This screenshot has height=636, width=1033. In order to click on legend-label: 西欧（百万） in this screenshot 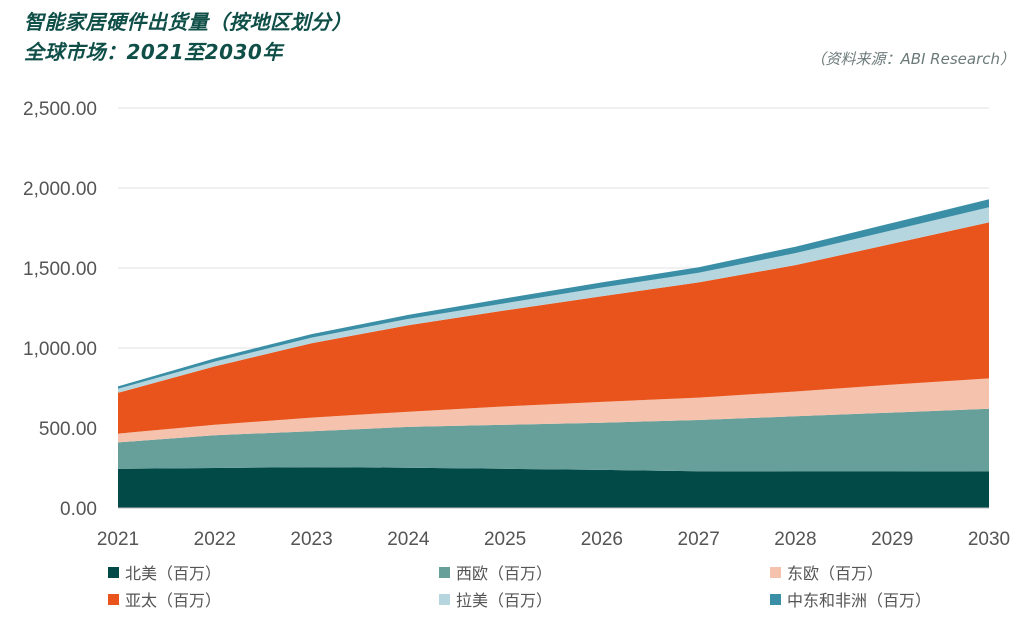, I will do `click(504, 573)`.